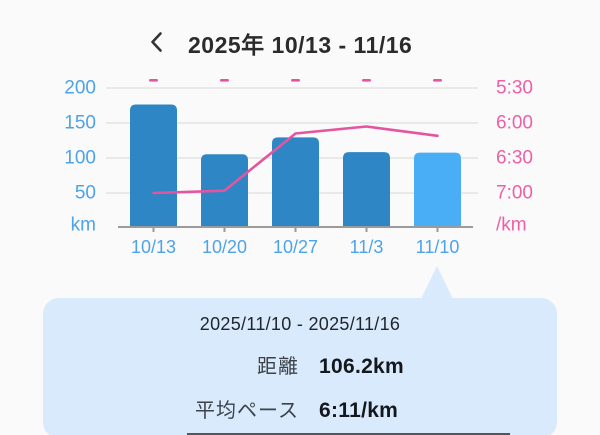  Describe the element at coordinates (514, 123) in the screenshot. I see `axis-label: 6:00` at that location.